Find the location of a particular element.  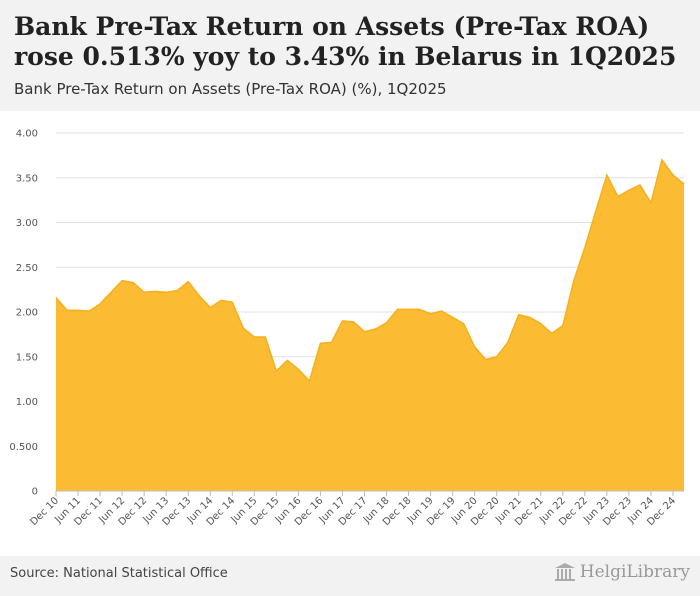

brand-name: HelgiLibrary is located at coordinates (634, 572).